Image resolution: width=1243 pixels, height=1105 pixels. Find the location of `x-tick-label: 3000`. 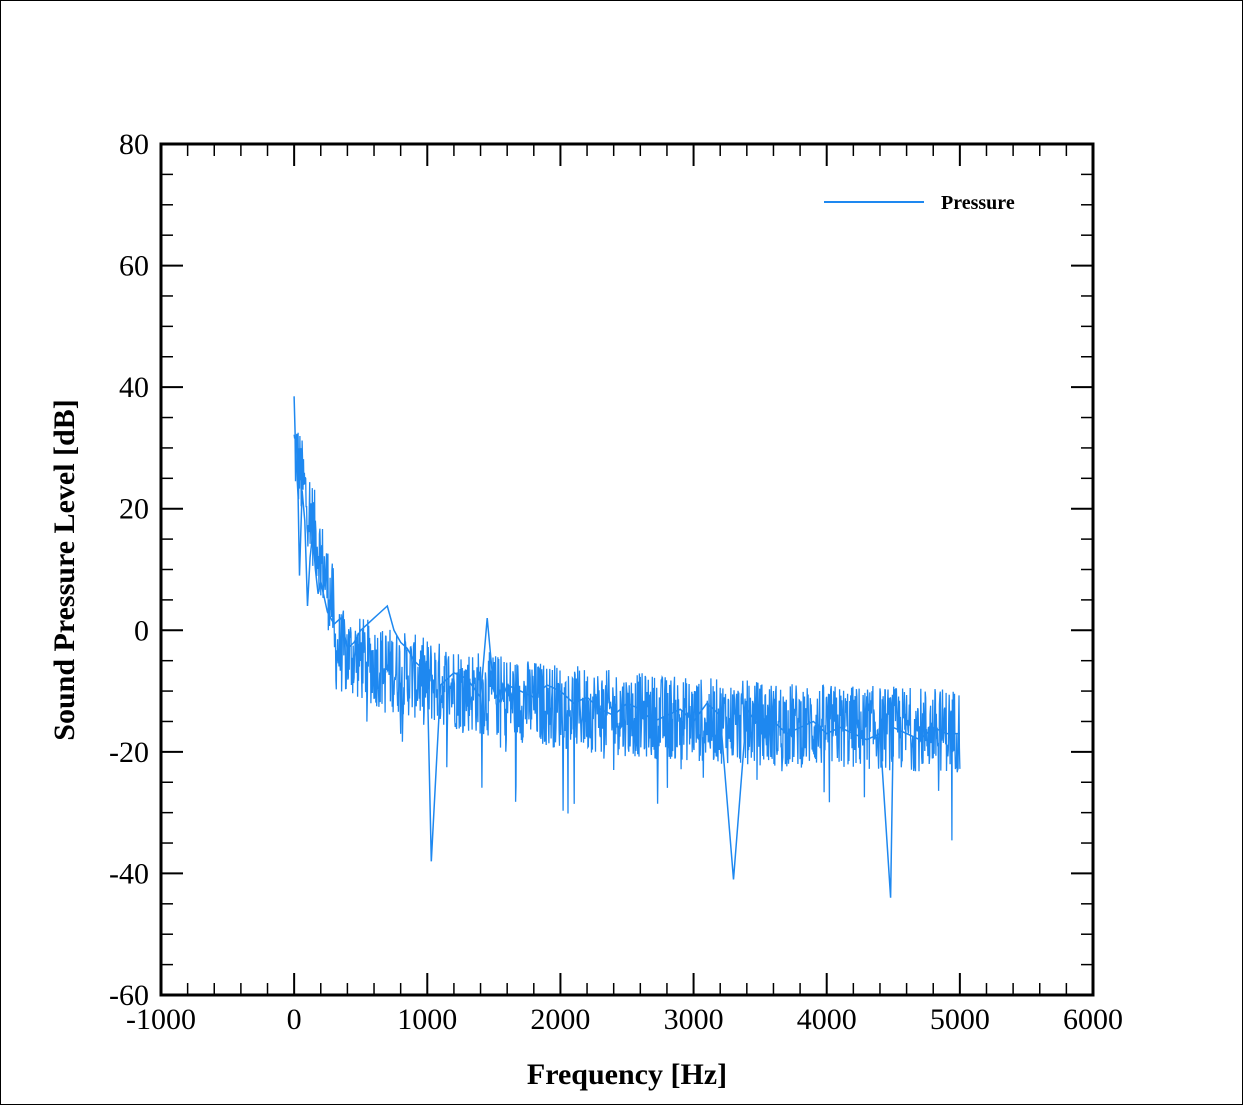

x-tick-label: 3000 is located at coordinates (694, 1019).